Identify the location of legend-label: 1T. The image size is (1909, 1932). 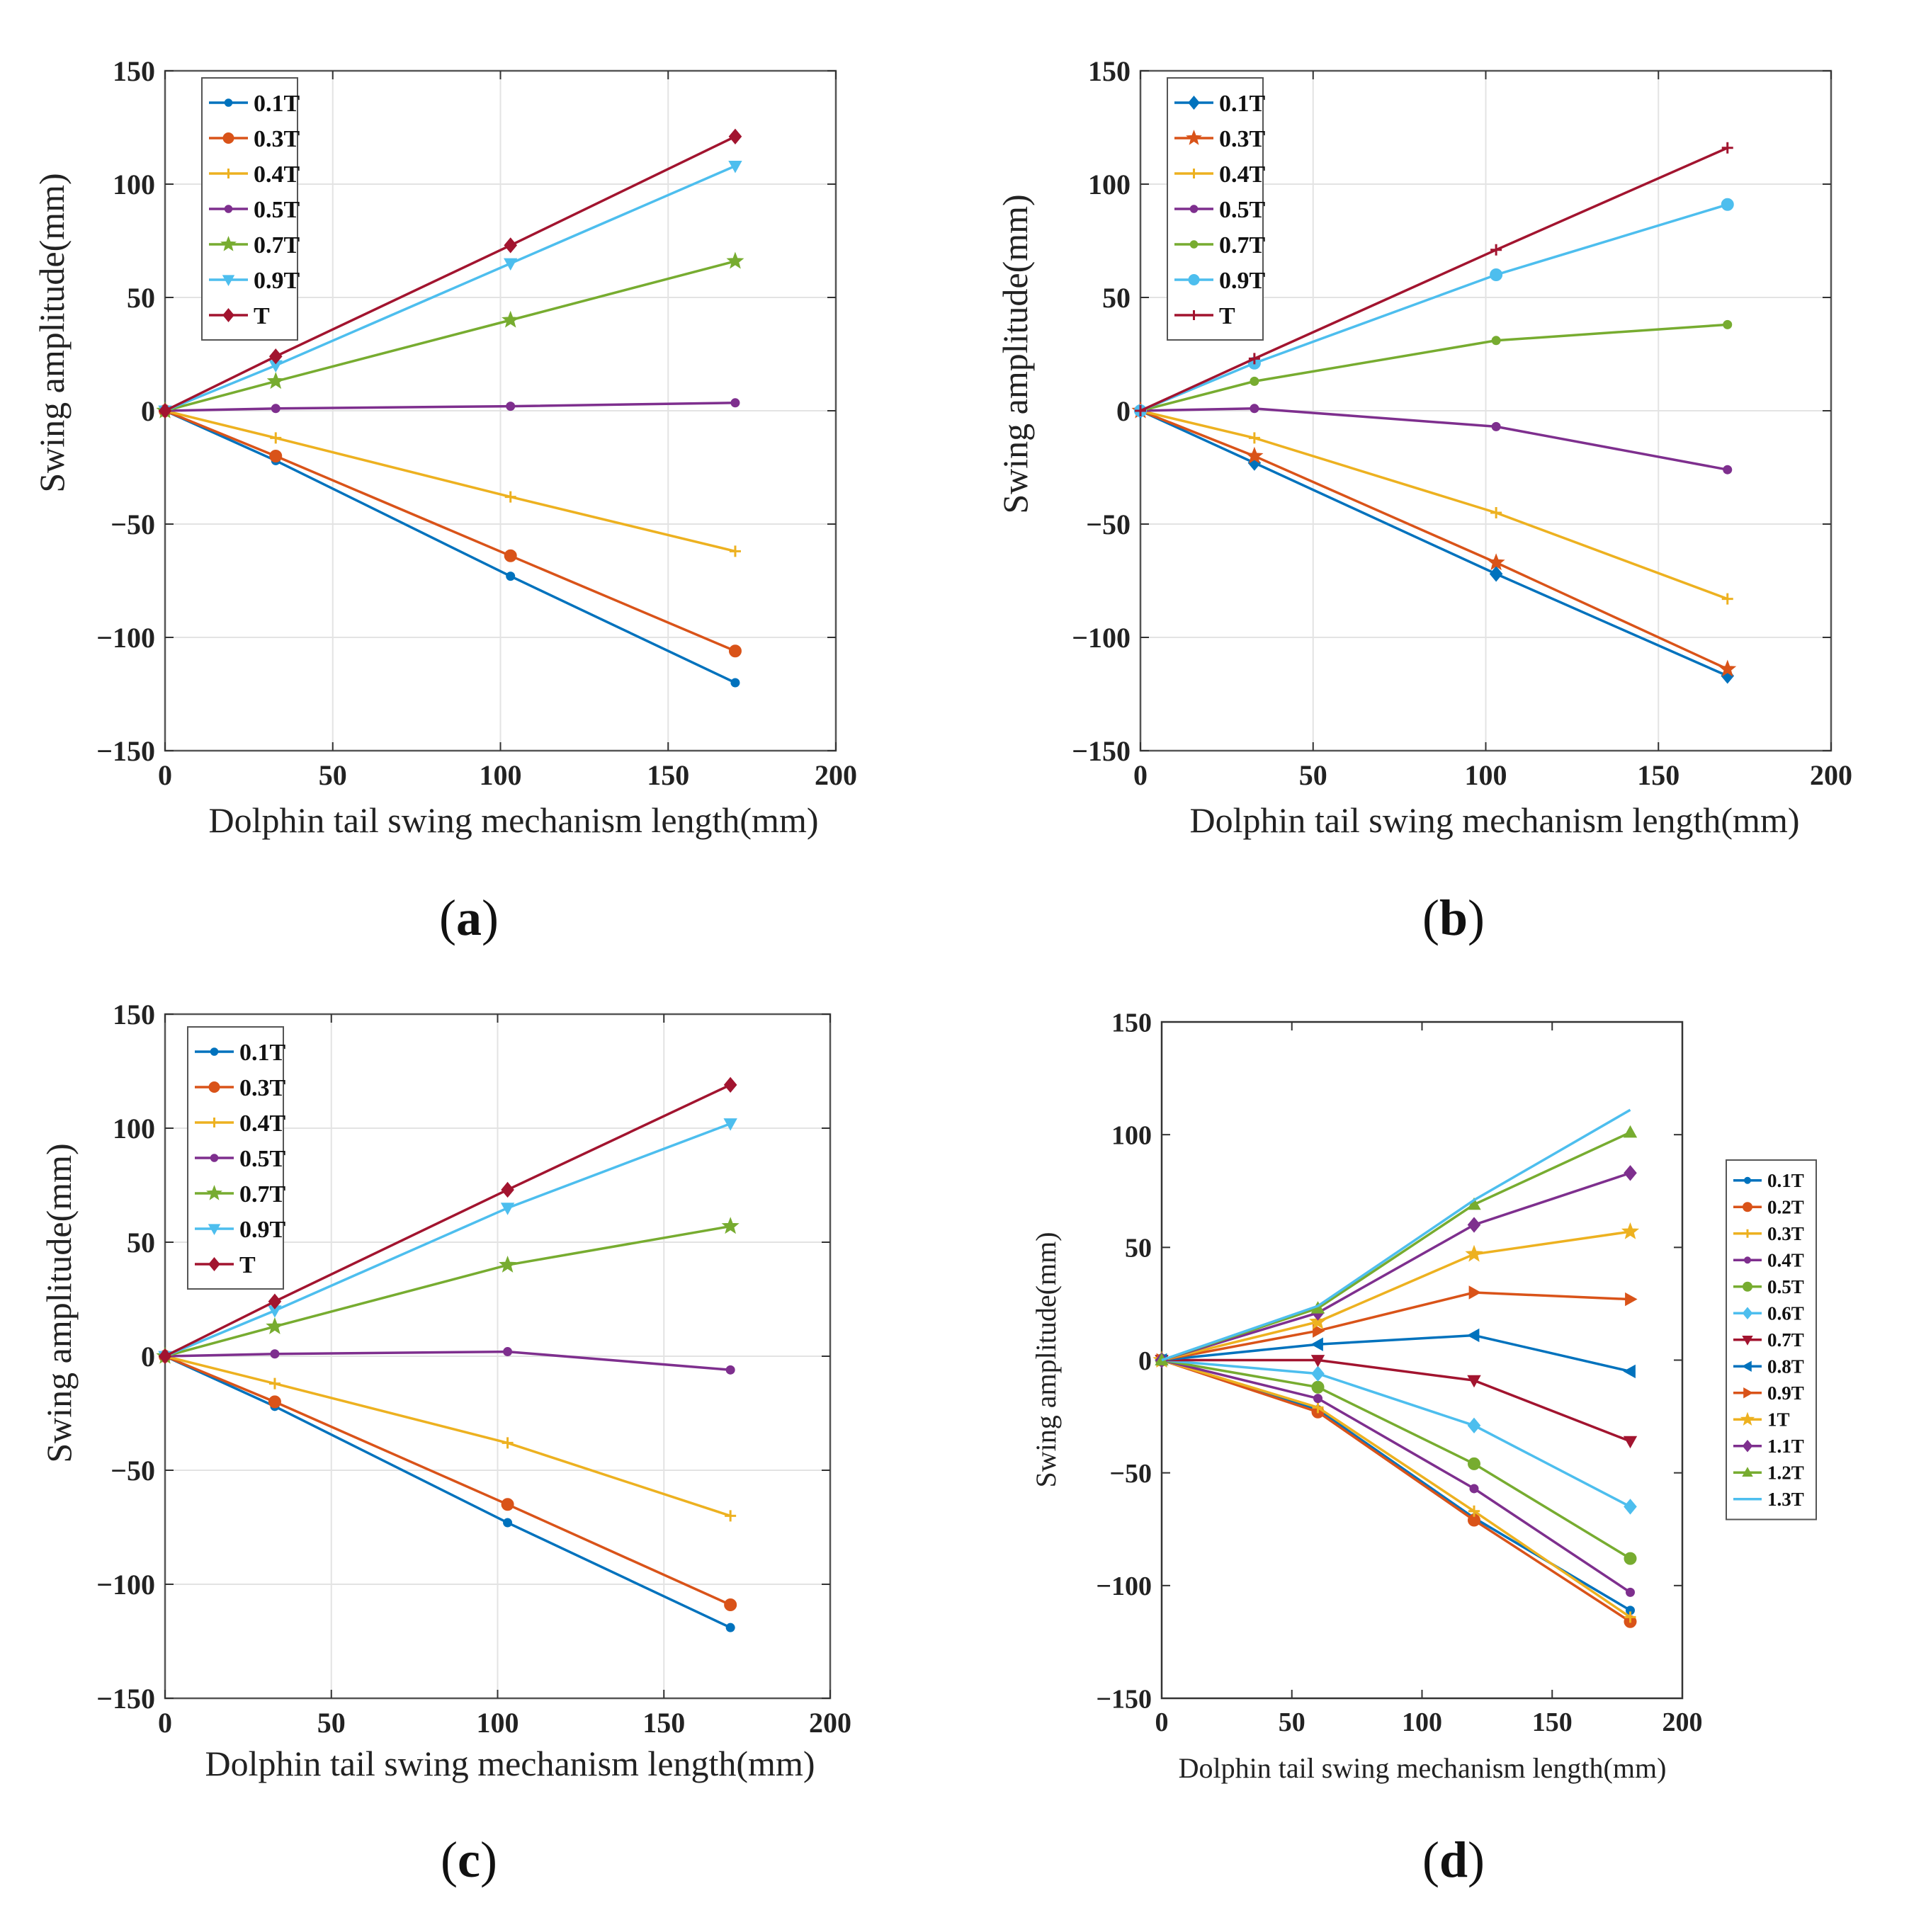
(1779, 1420).